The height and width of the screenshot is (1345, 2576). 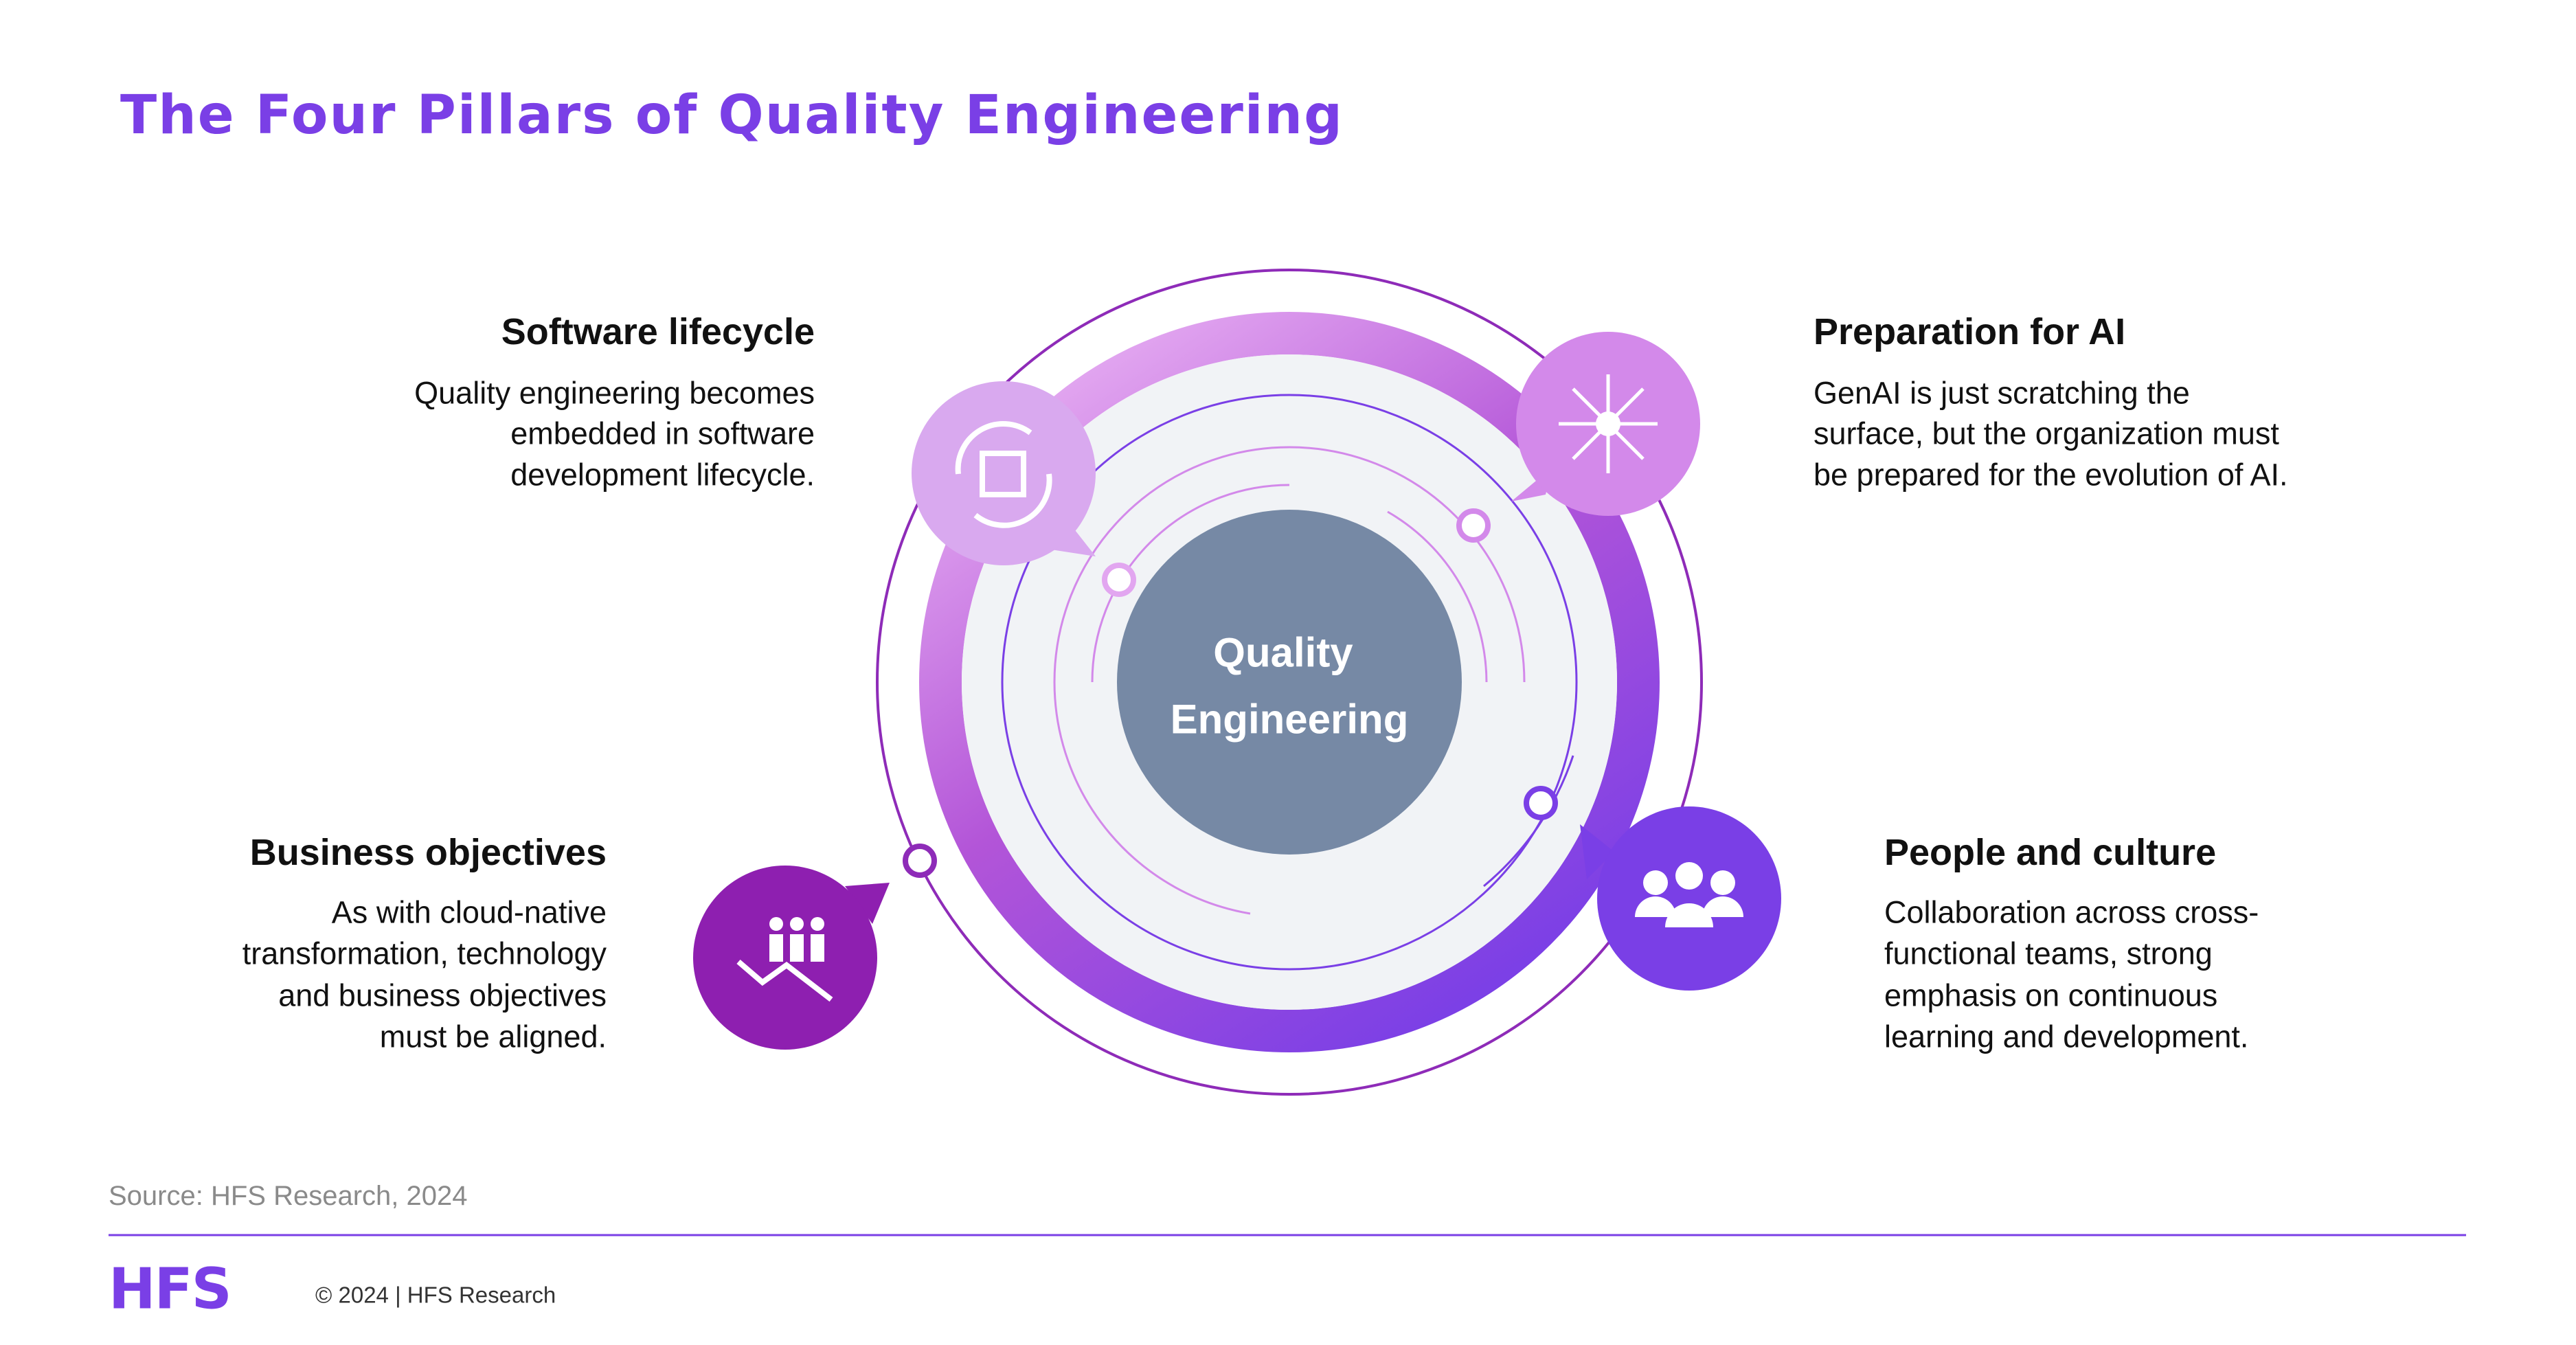 I want to click on logo: HFS, so click(x=170, y=1289).